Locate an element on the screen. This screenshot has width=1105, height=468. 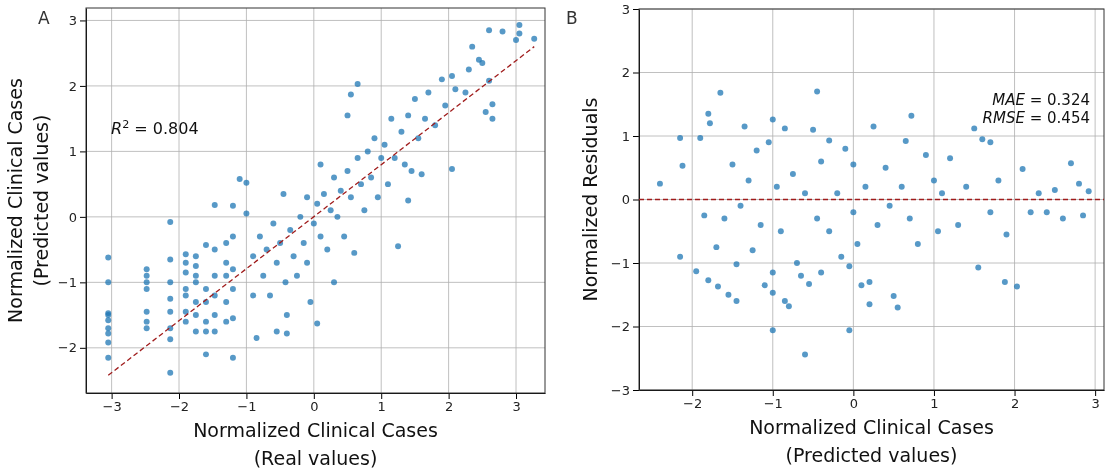
x-axis-title: Normalized Clinical Cases (Real values) is located at coordinates (315, 443).